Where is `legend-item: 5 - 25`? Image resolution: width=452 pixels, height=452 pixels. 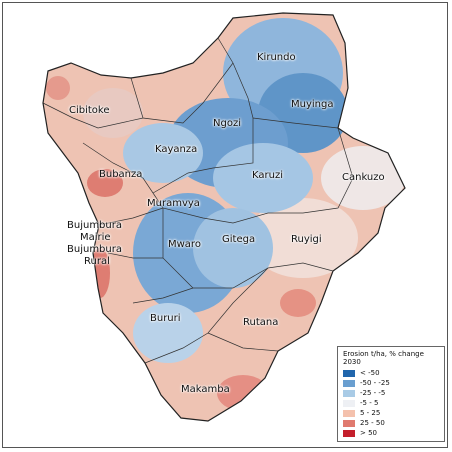 legend-item: 5 - 25 is located at coordinates (391, 413).